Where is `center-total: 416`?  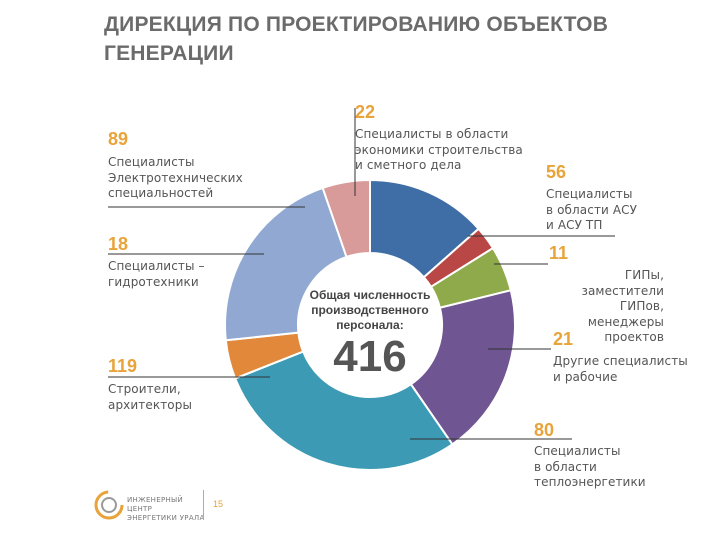 center-total: 416 is located at coordinates (370, 356).